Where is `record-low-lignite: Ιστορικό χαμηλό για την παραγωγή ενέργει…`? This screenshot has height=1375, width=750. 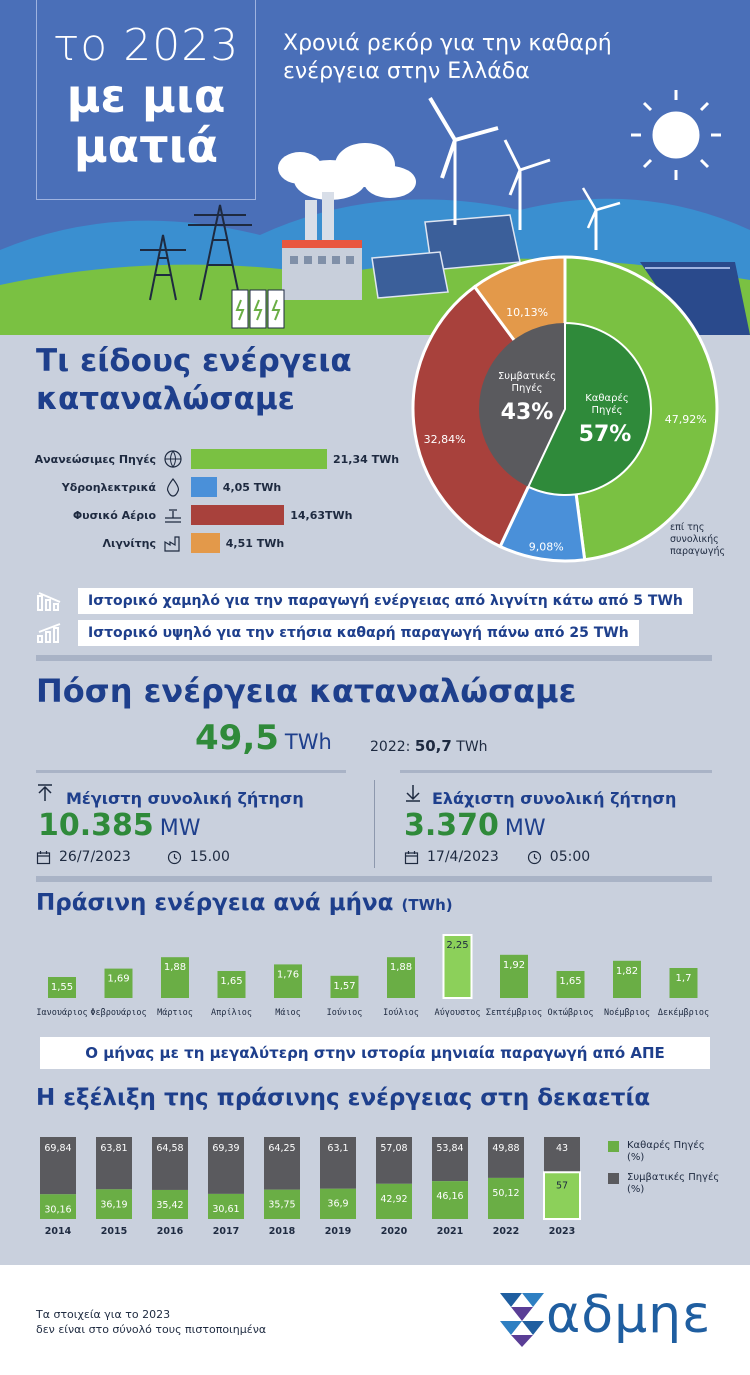 record-low-lignite: Ιστορικό χαμηλό για την παραγωγή ενέργει… is located at coordinates (364, 601).